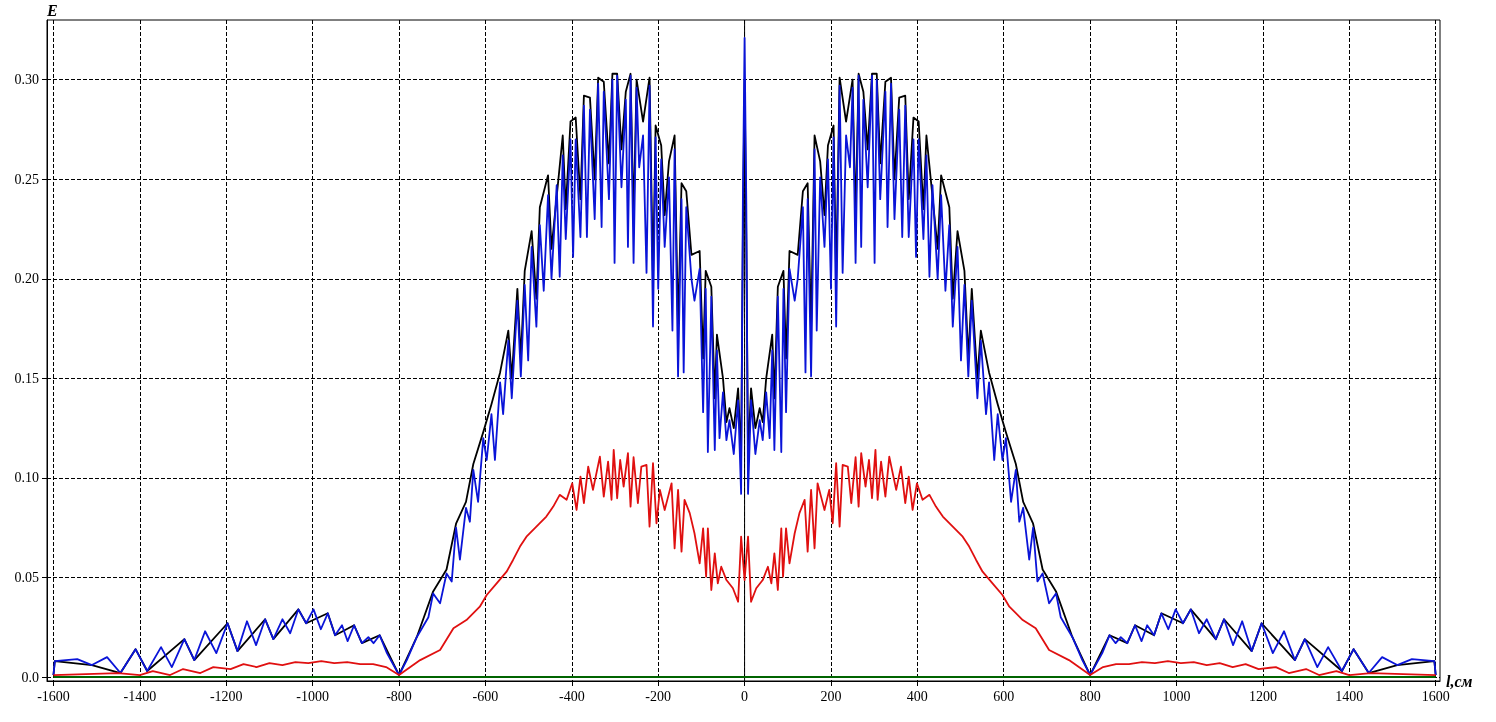 Image resolution: width=1496 pixels, height=722 pixels. I want to click on y-tick-label: 0.15, so click(26, 378).